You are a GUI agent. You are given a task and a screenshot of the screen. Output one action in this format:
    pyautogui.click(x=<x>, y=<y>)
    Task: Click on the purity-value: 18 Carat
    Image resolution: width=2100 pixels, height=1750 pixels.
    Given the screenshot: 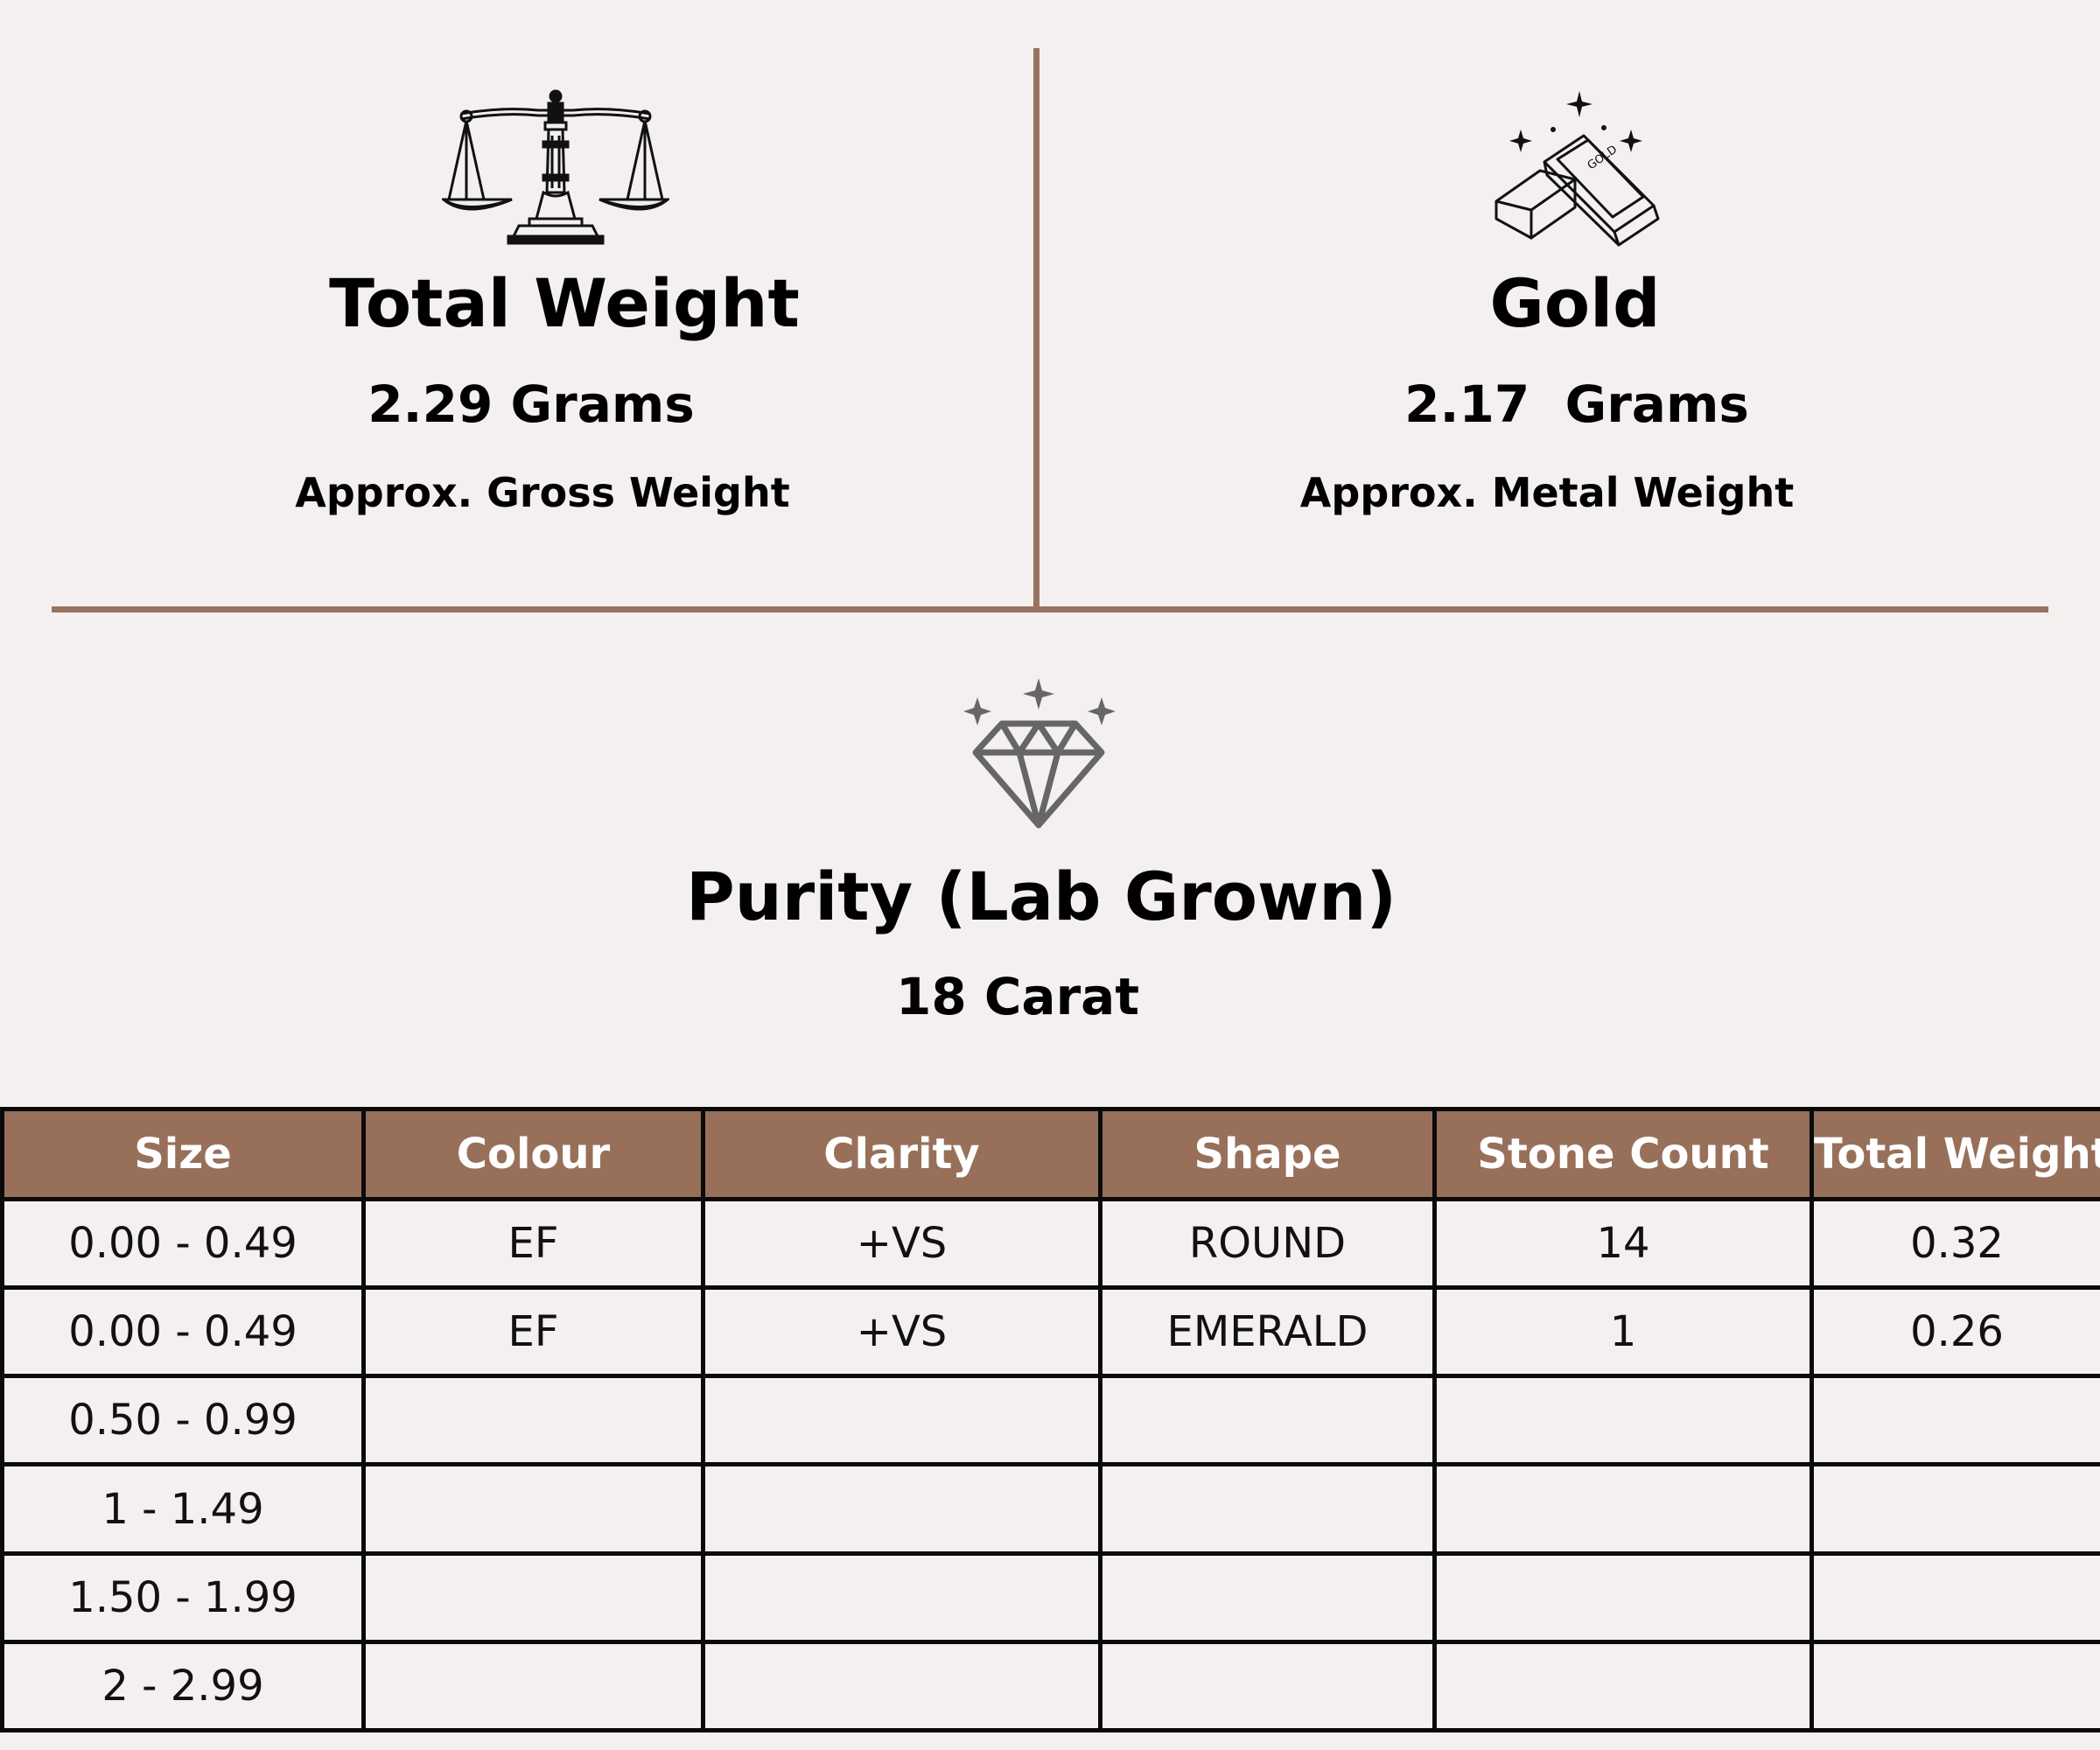 What is the action you would take?
    pyautogui.click(x=1017, y=996)
    